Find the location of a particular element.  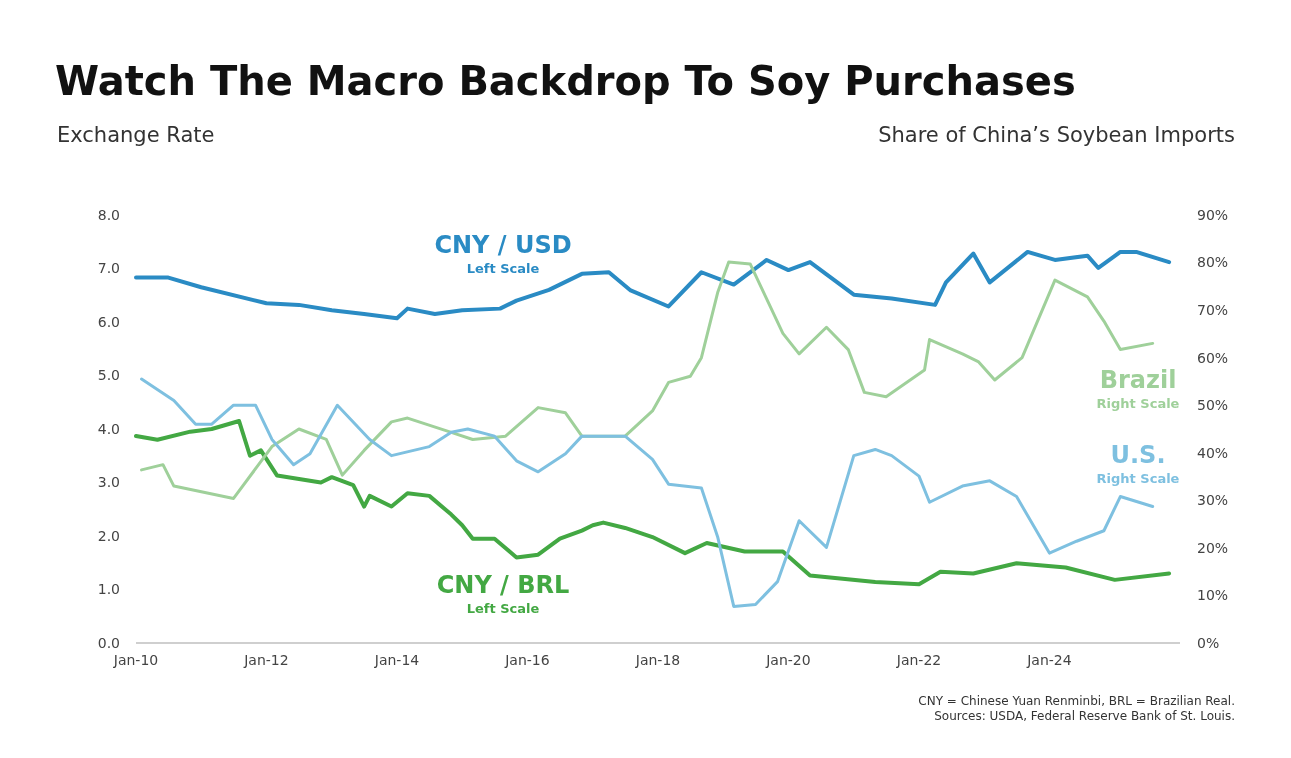

y2-tick-label: 40% is located at coordinates (1213, 452).